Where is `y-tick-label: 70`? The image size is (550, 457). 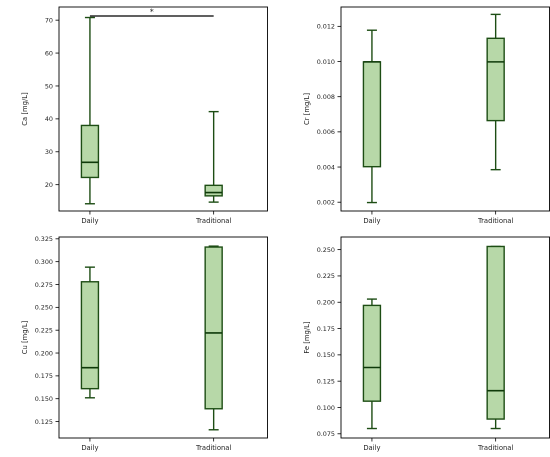
y-tick-label: 70 is located at coordinates (49, 20).